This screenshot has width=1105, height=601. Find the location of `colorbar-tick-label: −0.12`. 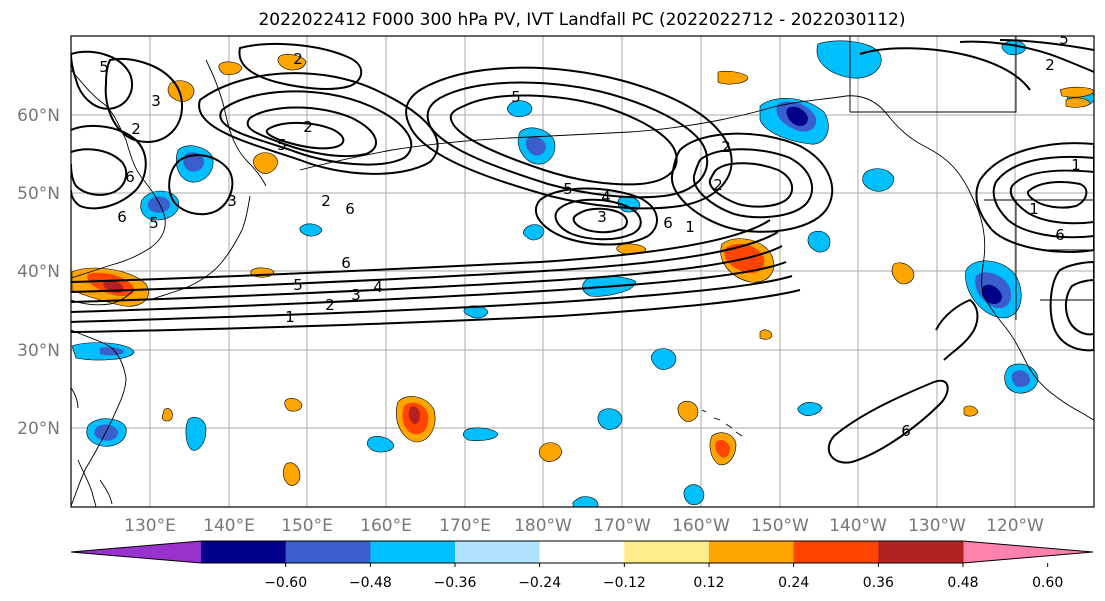

colorbar-tick-label: −0.12 is located at coordinates (624, 583).